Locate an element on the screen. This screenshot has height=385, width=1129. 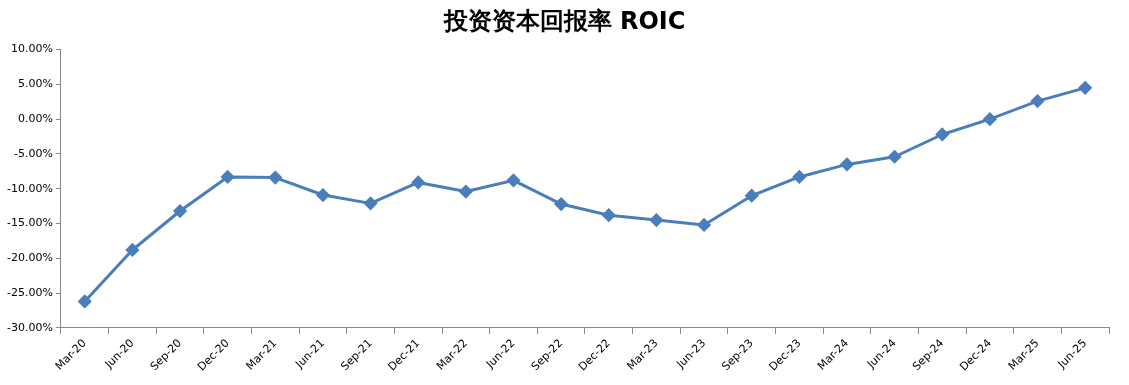
y-tick-label: -5.00% is located at coordinates (33, 153).